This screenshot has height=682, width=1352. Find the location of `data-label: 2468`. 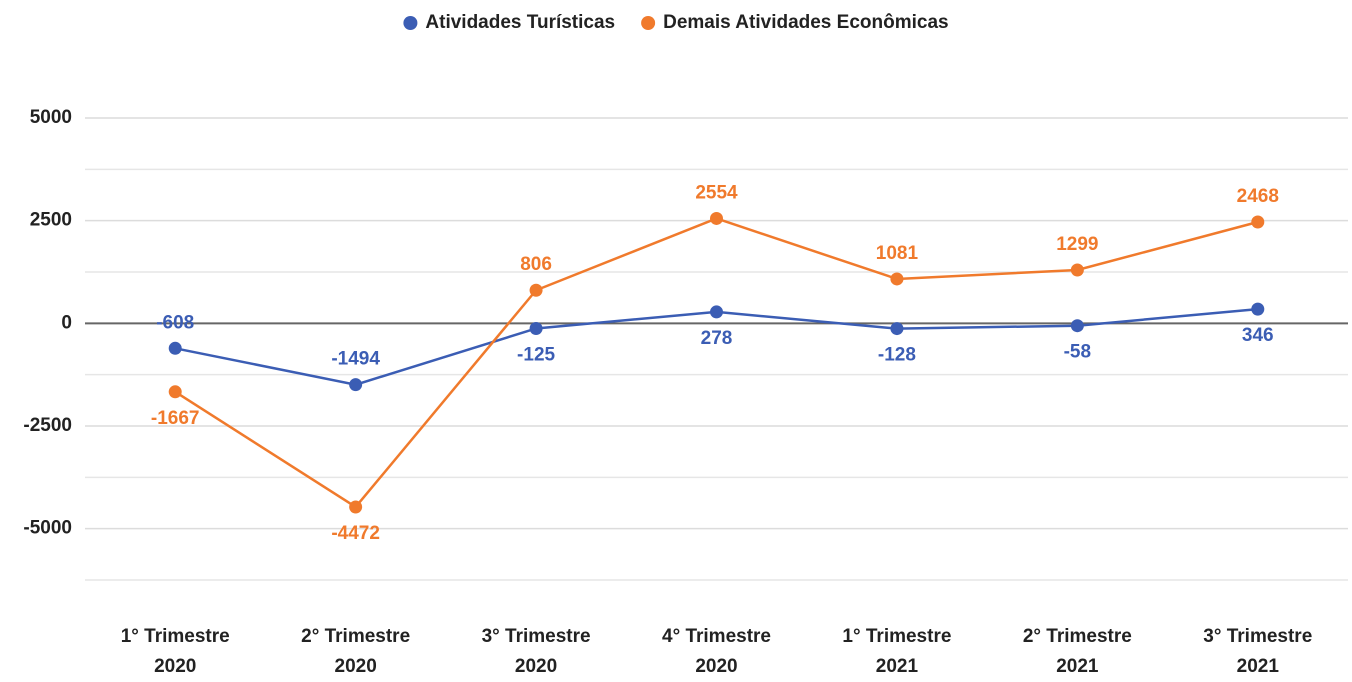

data-label: 2468 is located at coordinates (1258, 196).